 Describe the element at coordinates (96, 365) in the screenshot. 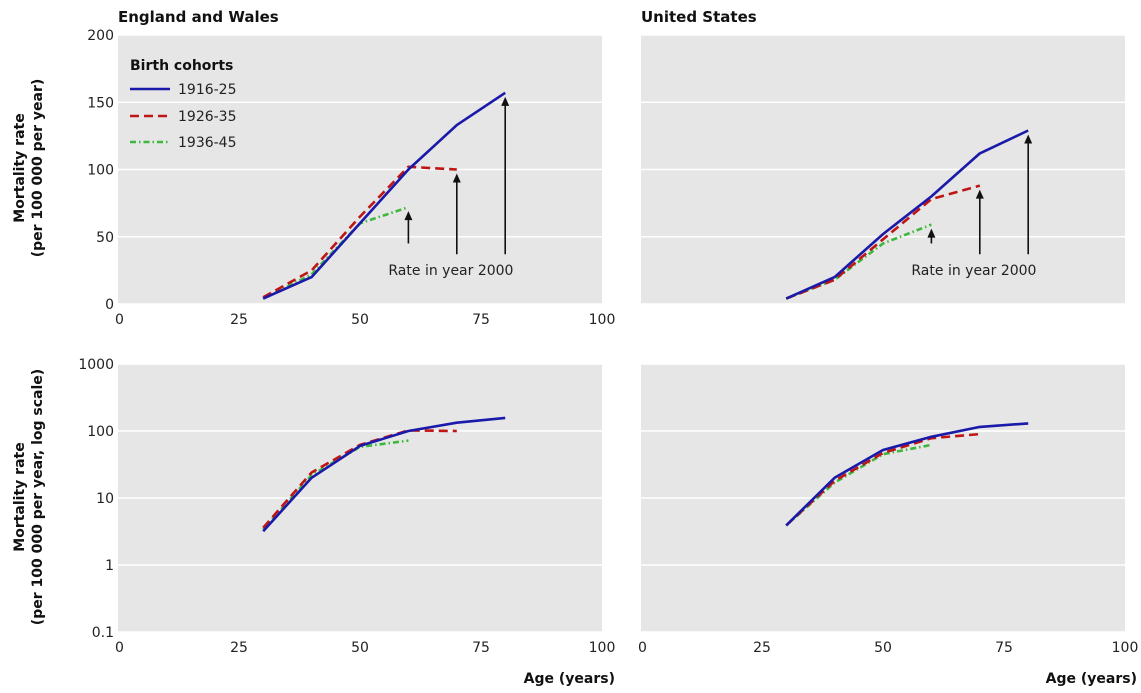

I see `y-tick-label: 1000` at that location.